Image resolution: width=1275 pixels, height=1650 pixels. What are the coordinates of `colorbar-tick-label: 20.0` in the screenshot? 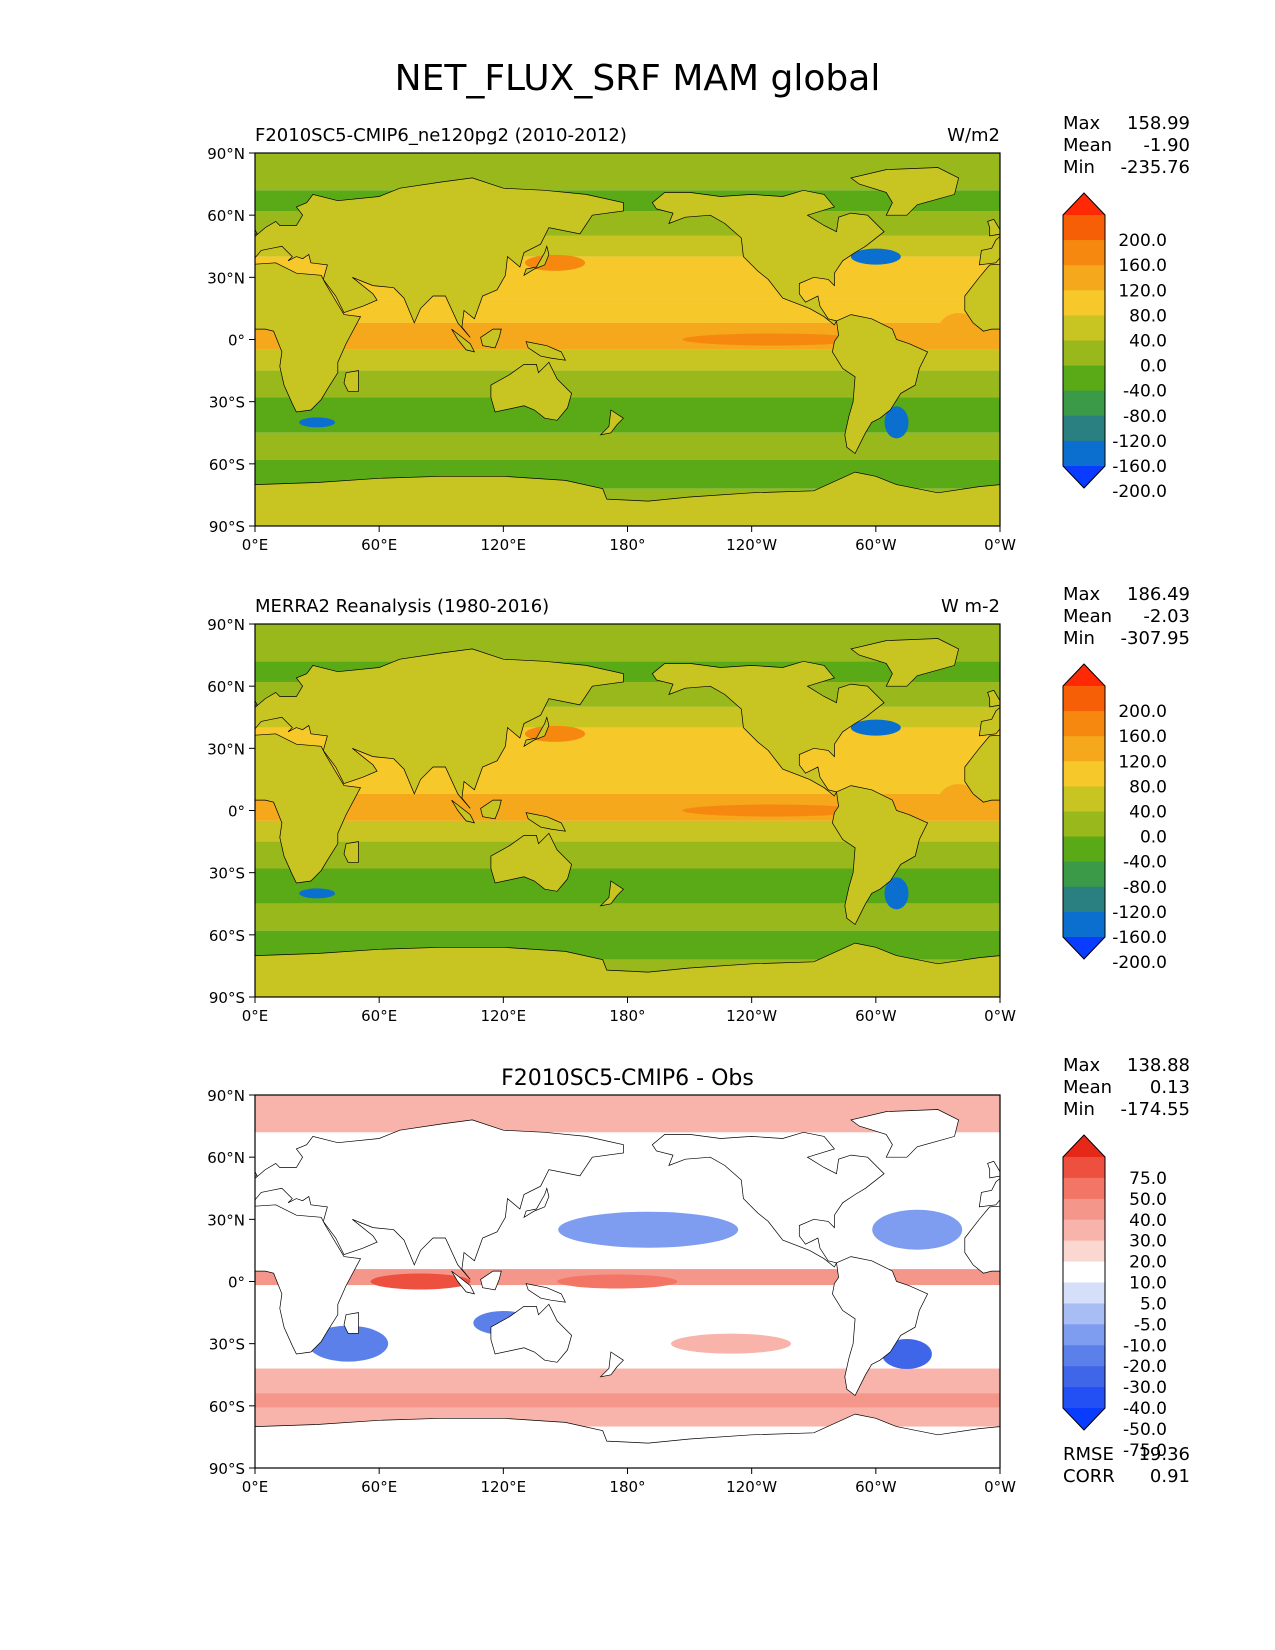 It's located at (1148, 1263).